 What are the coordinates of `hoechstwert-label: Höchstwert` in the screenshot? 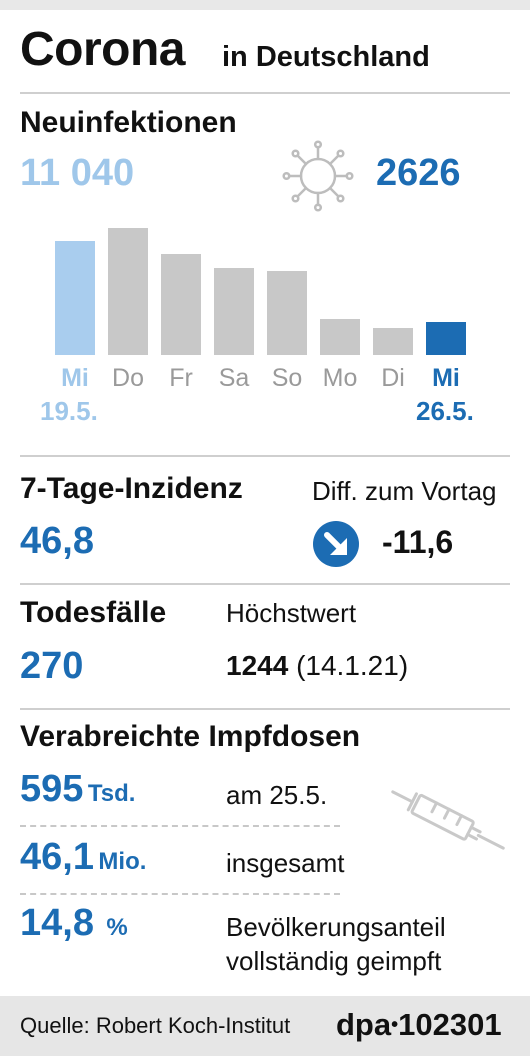 It's located at (291, 613).